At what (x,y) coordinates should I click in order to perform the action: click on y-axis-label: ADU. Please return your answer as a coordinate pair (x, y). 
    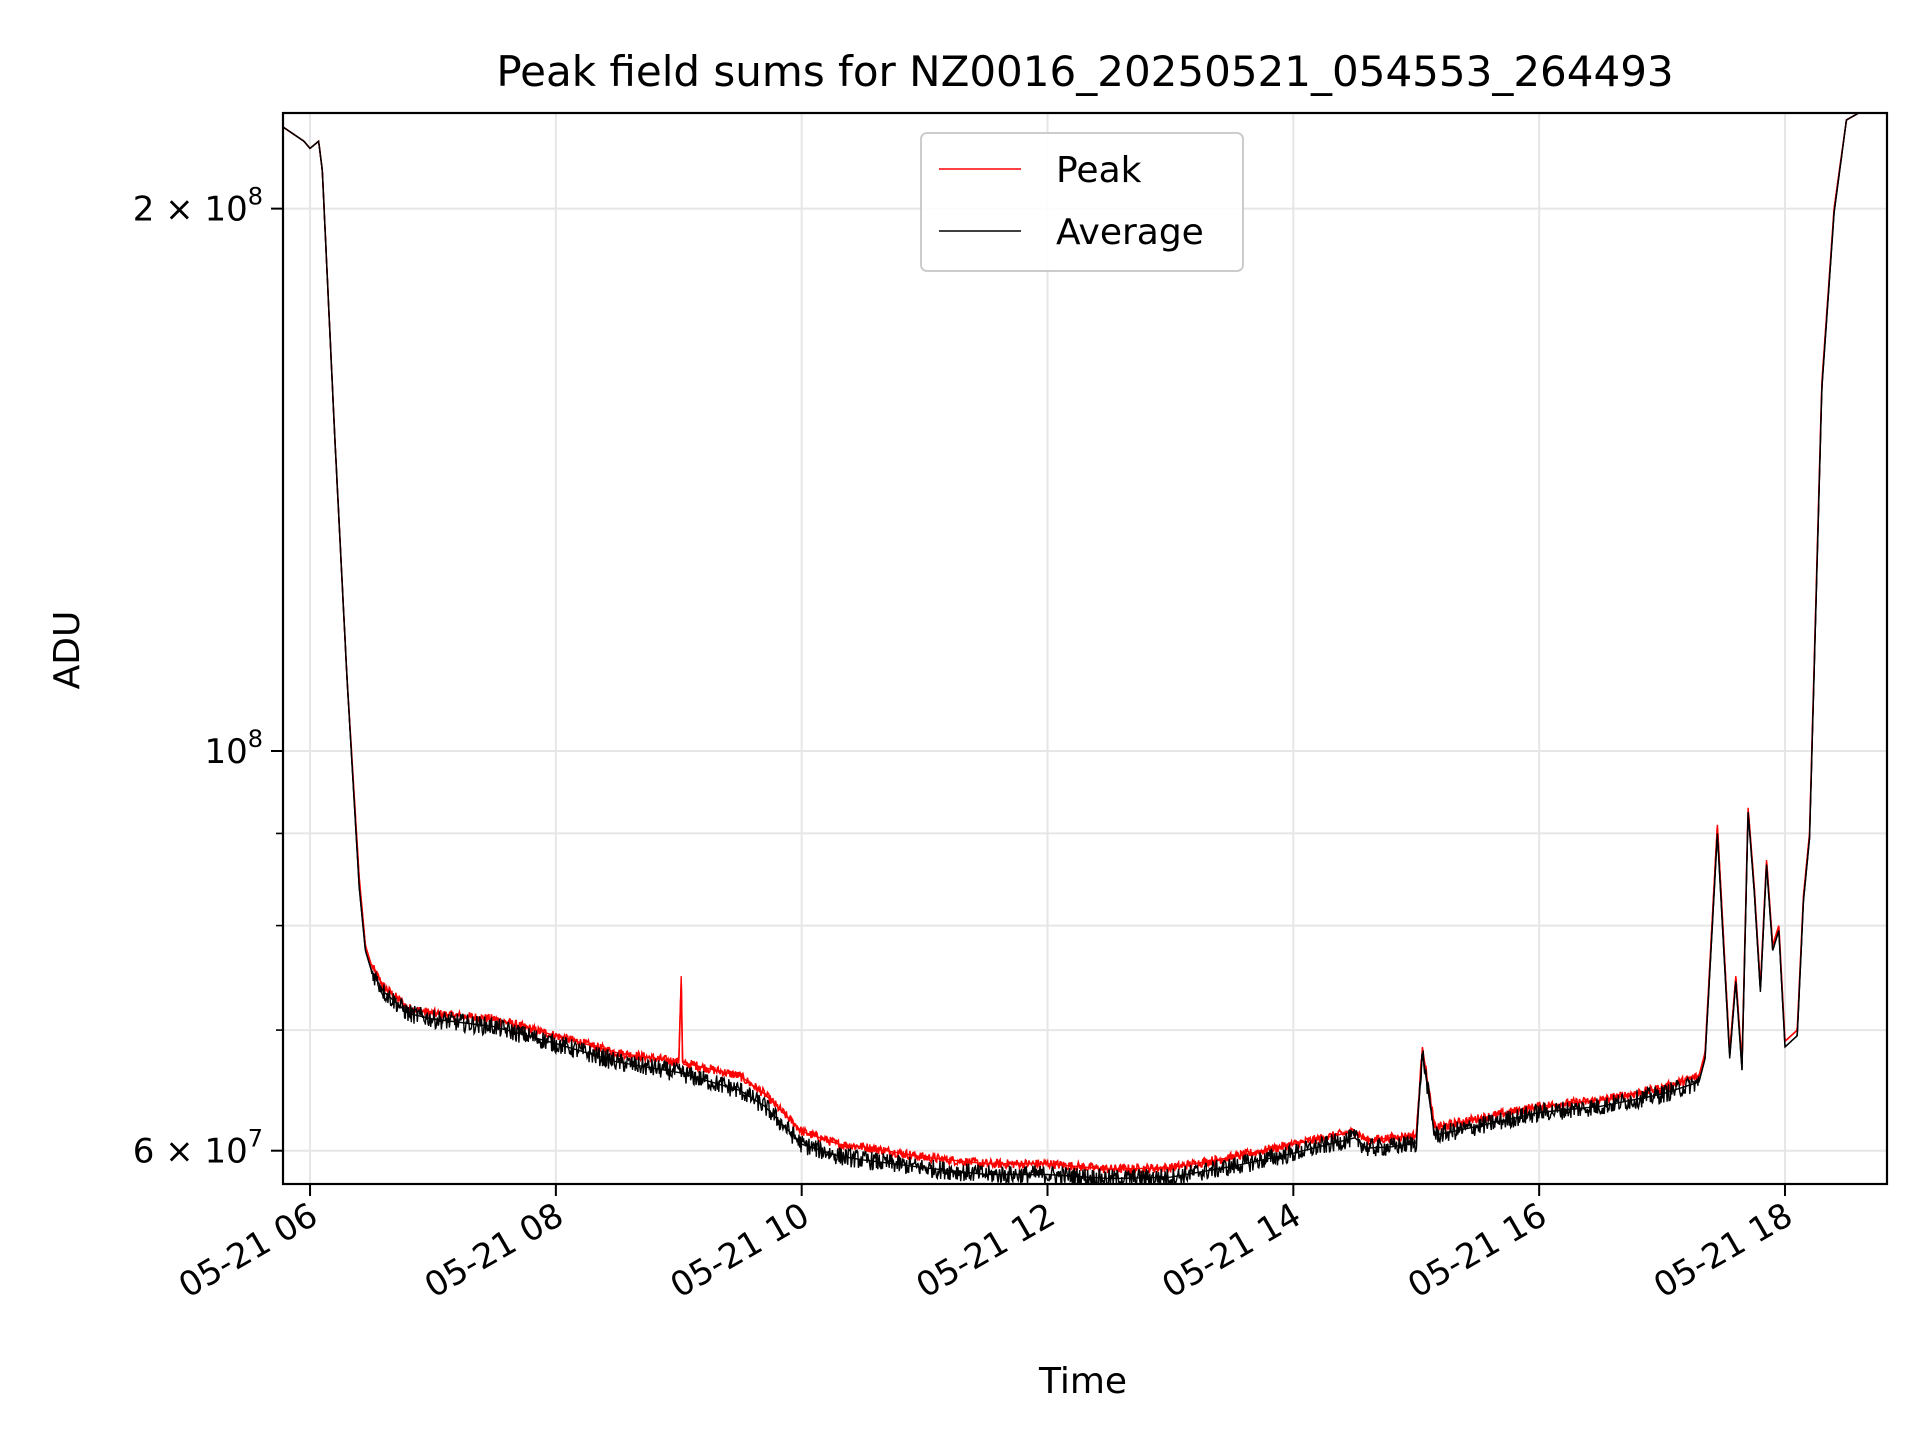
    Looking at the image, I should click on (67, 650).